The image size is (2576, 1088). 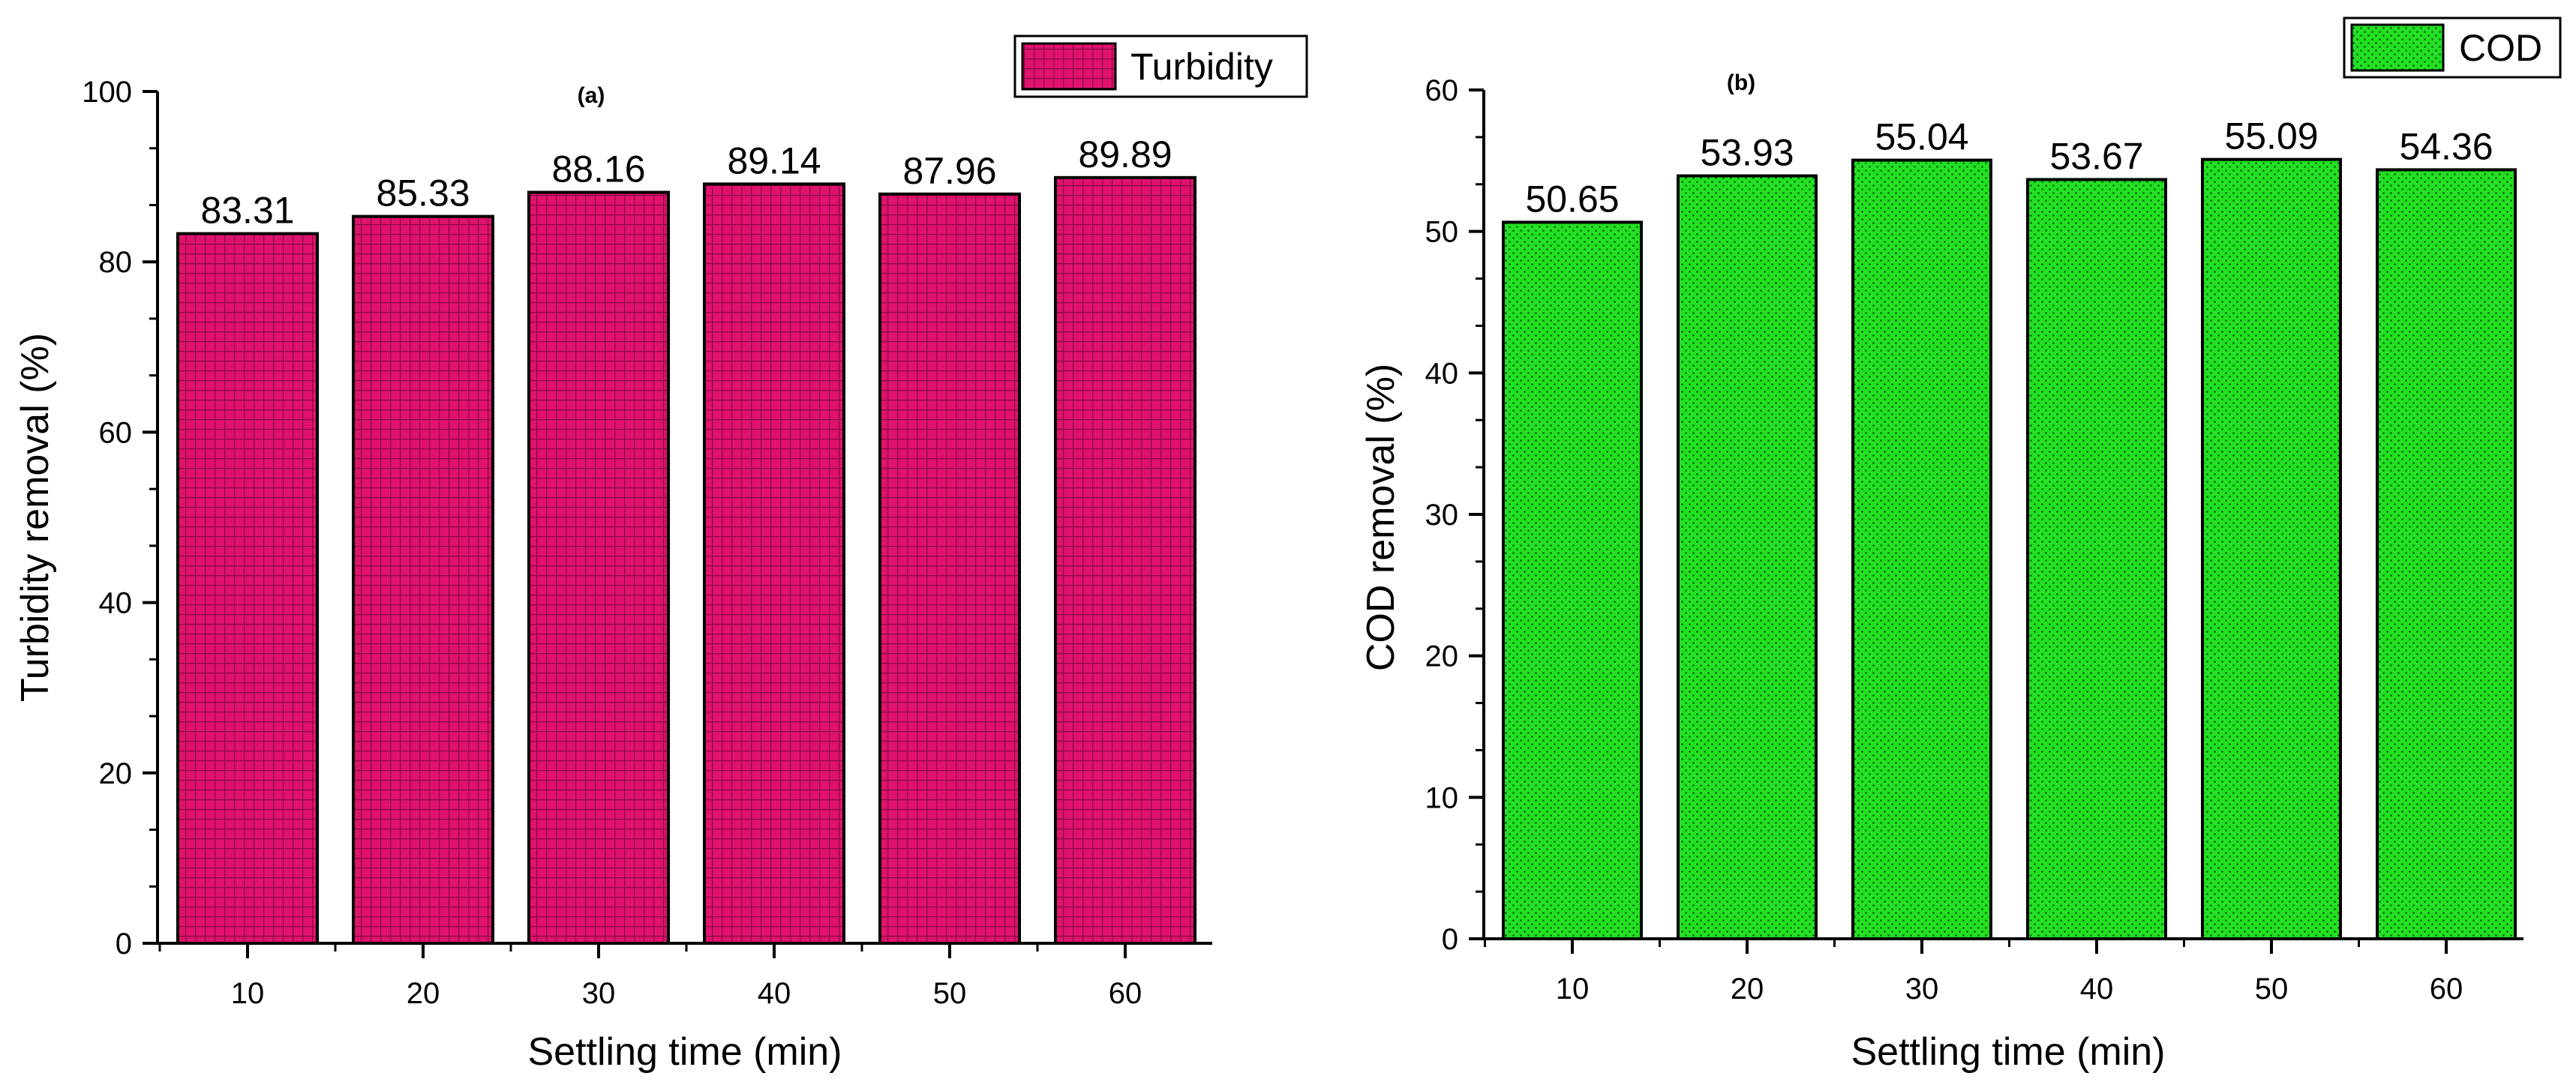 What do you see at coordinates (2096, 156) in the screenshot?
I see `bar-value-label: 53.67` at bounding box center [2096, 156].